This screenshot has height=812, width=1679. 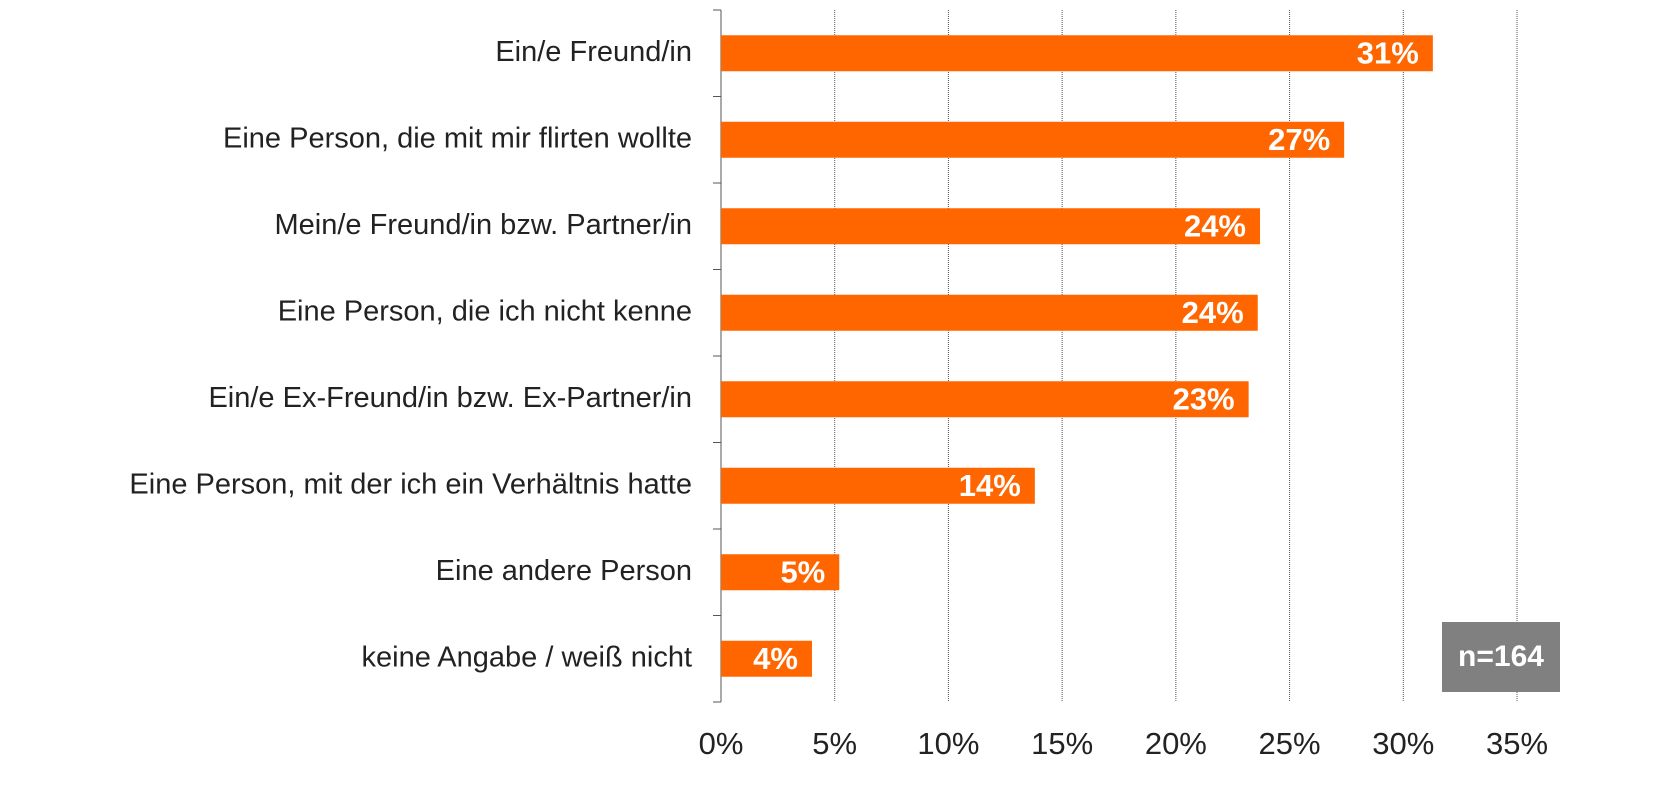 What do you see at coordinates (990, 485) in the screenshot?
I see `data-label: 14%` at bounding box center [990, 485].